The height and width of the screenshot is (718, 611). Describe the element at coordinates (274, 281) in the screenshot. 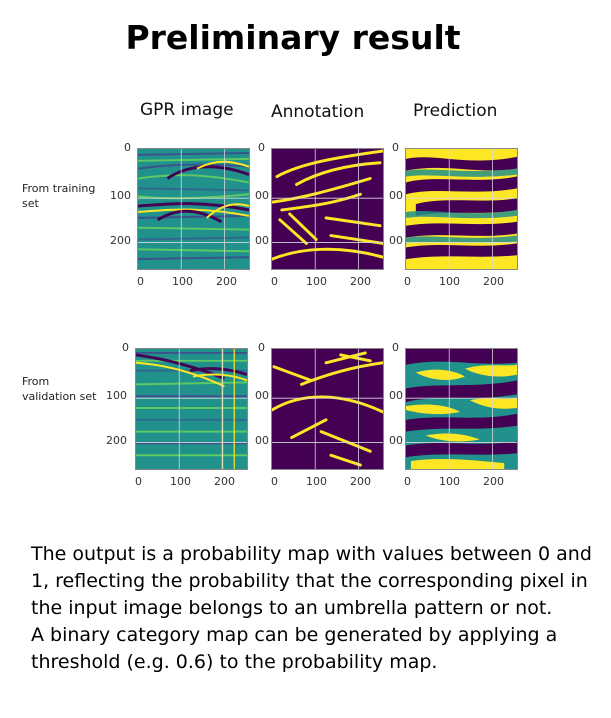

I see `x-tick-r1-ann-0: 0` at that location.